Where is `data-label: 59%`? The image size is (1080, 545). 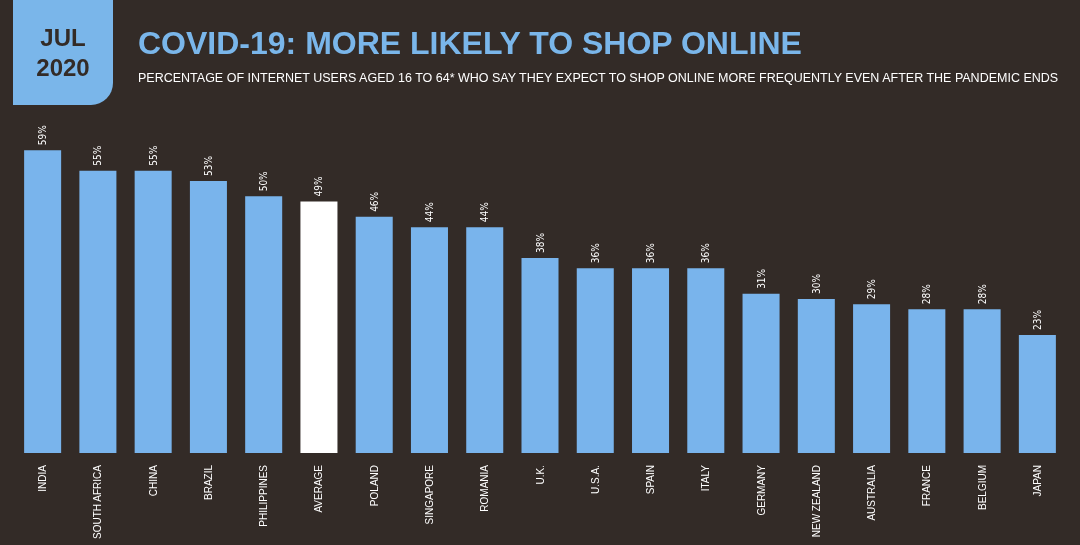
data-label: 59% is located at coordinates (43, 135).